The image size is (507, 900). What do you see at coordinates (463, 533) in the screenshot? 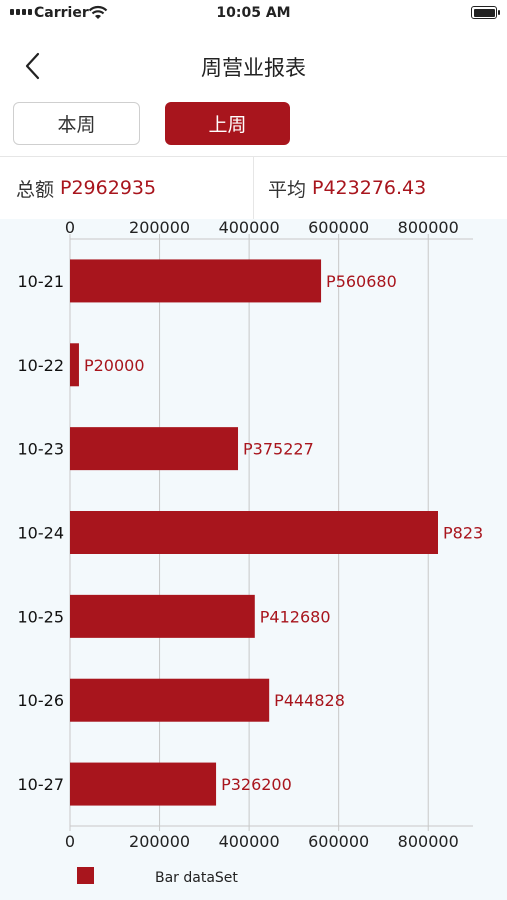
I see `data-label: P823` at bounding box center [463, 533].